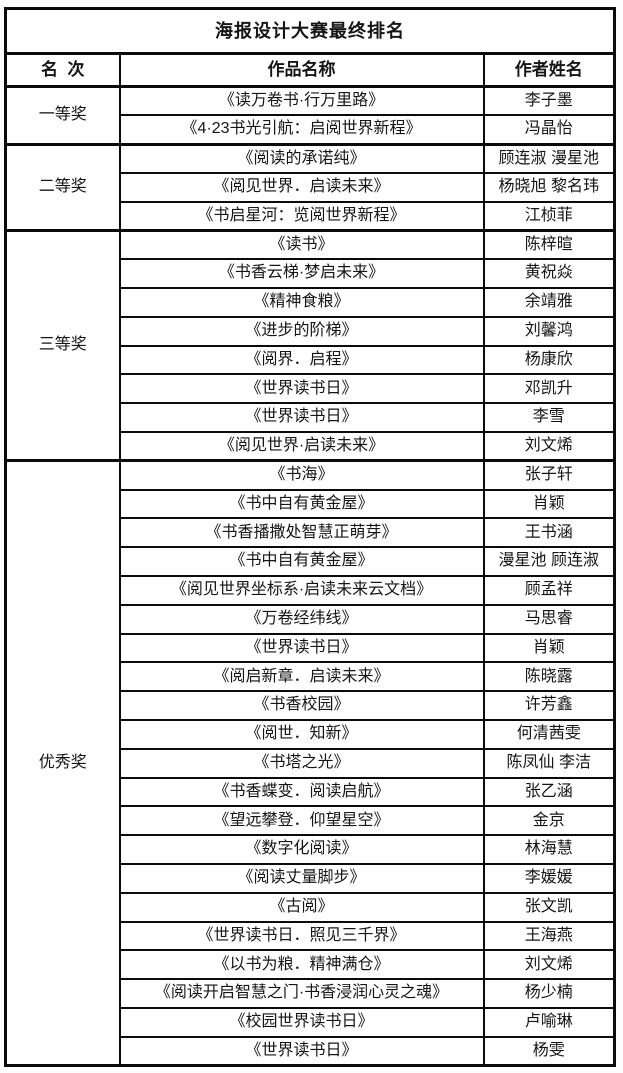  What do you see at coordinates (549, 418) in the screenshot?
I see `author-cell: 李雪` at bounding box center [549, 418].